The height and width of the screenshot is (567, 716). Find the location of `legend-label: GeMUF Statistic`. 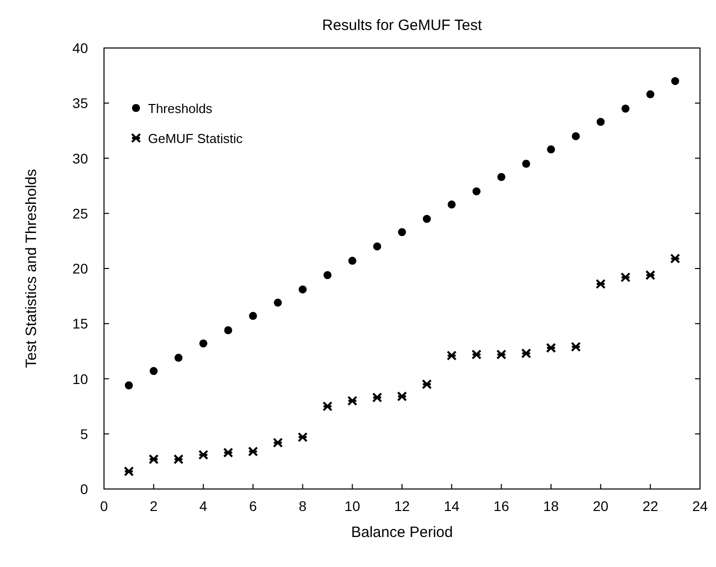

legend-label: GeMUF Statistic is located at coordinates (196, 138).